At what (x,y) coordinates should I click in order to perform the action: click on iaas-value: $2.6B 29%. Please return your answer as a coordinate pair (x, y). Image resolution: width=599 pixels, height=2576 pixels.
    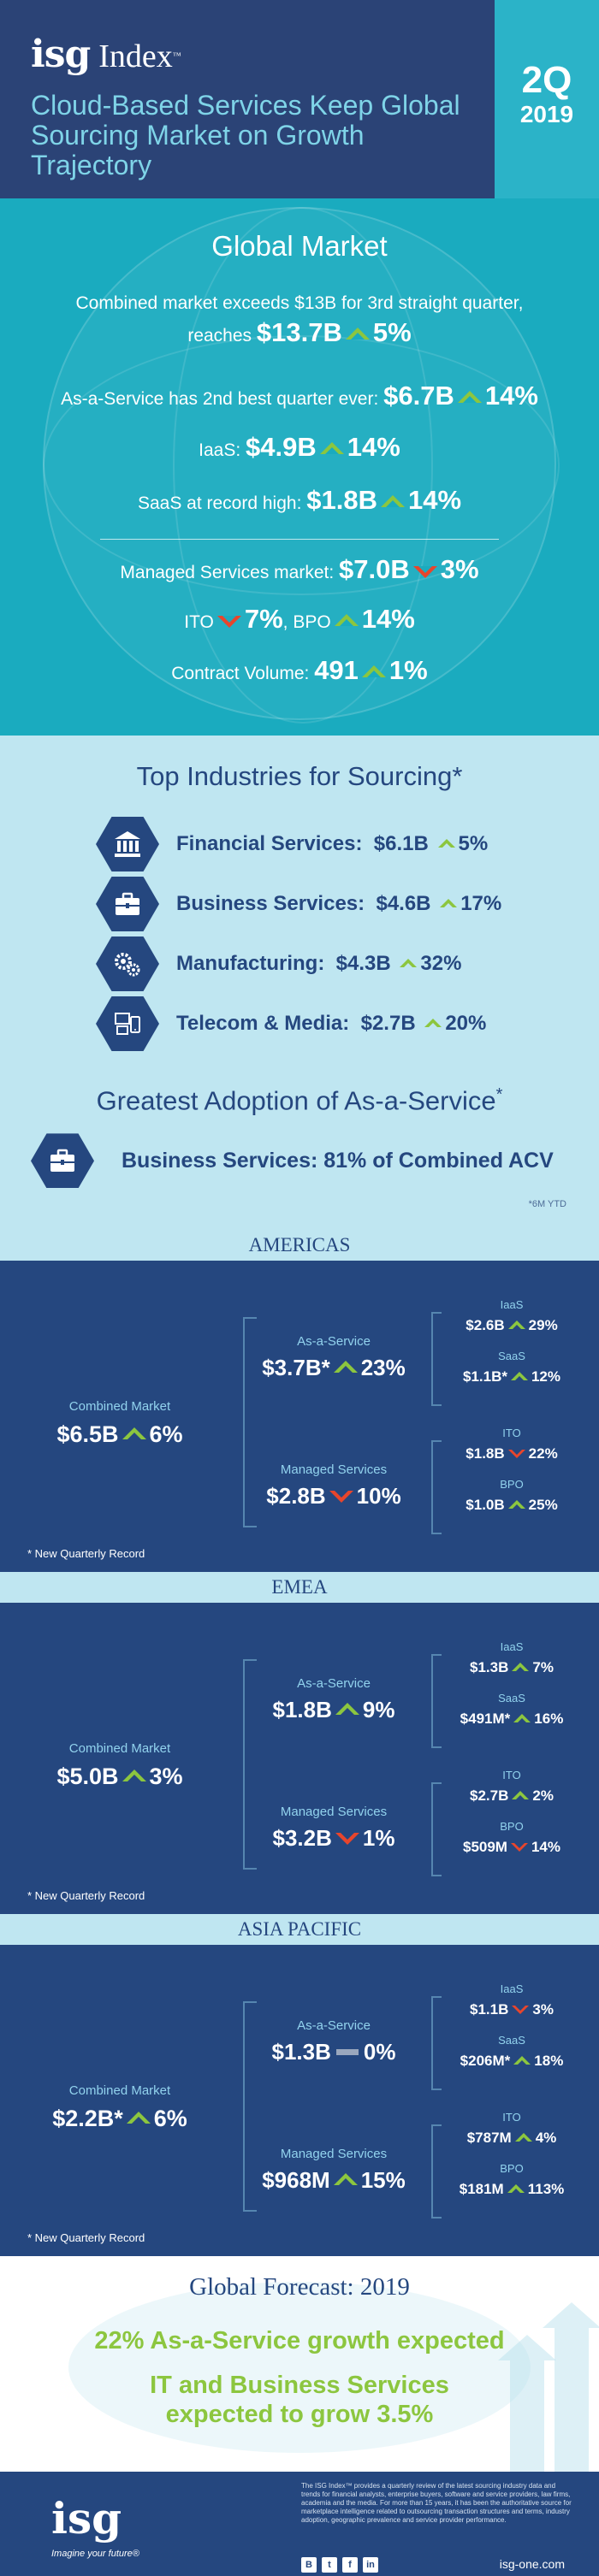
    Looking at the image, I should click on (512, 1325).